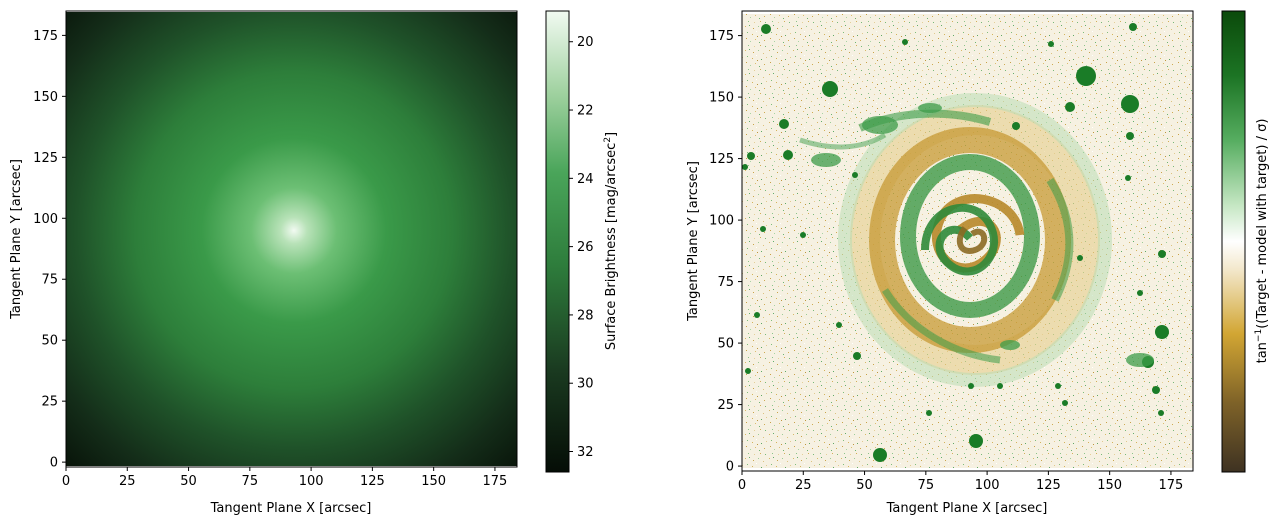  Describe the element at coordinates (45, 158) in the screenshot. I see `left-y-tick-label: 125` at that location.